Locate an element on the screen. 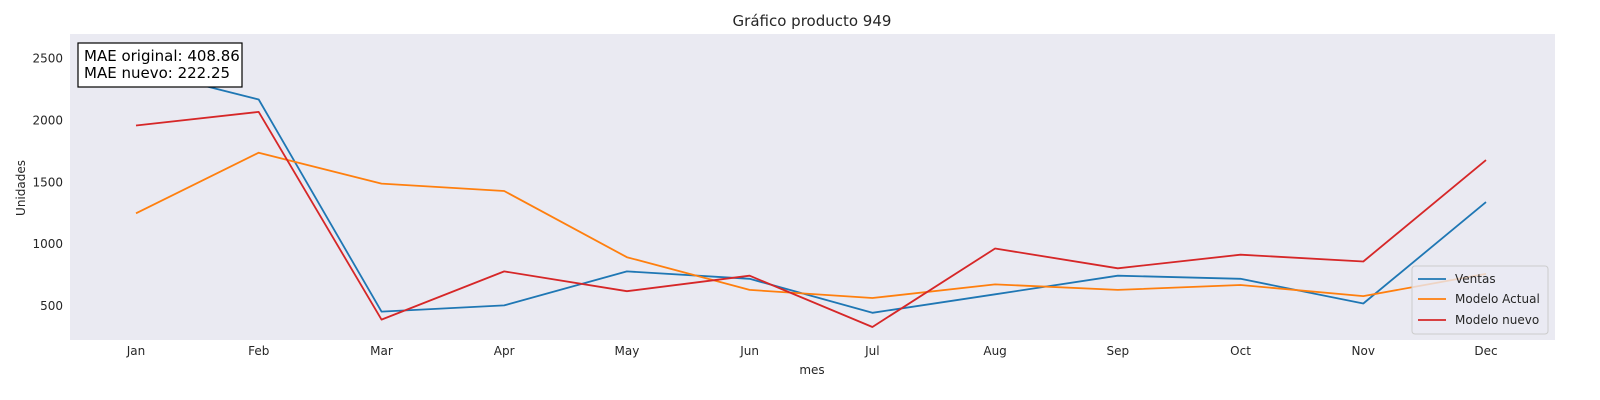  x-tick-label: Jul is located at coordinates (871, 351).